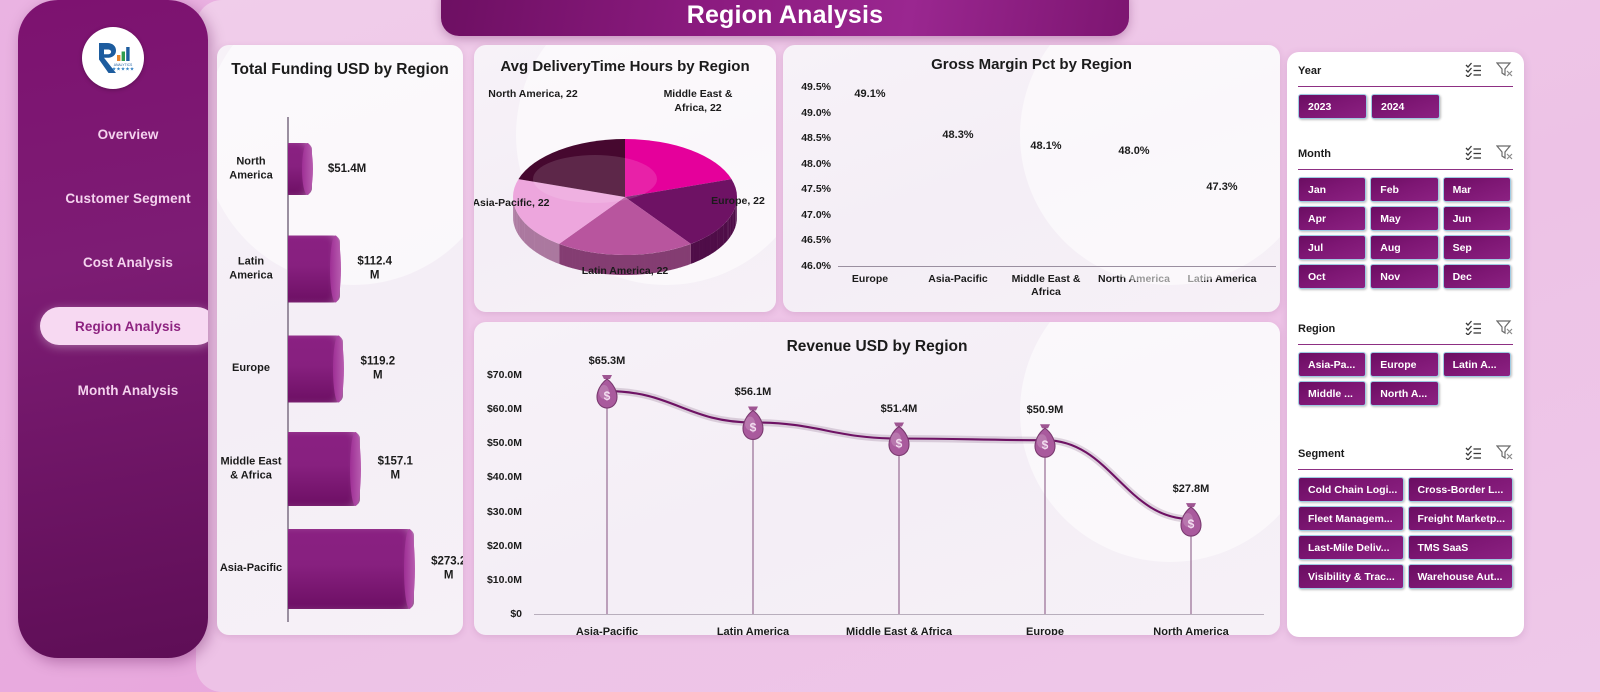  Describe the element at coordinates (870, 94) in the screenshot. I see `margin-value-label: 49.1%` at that location.